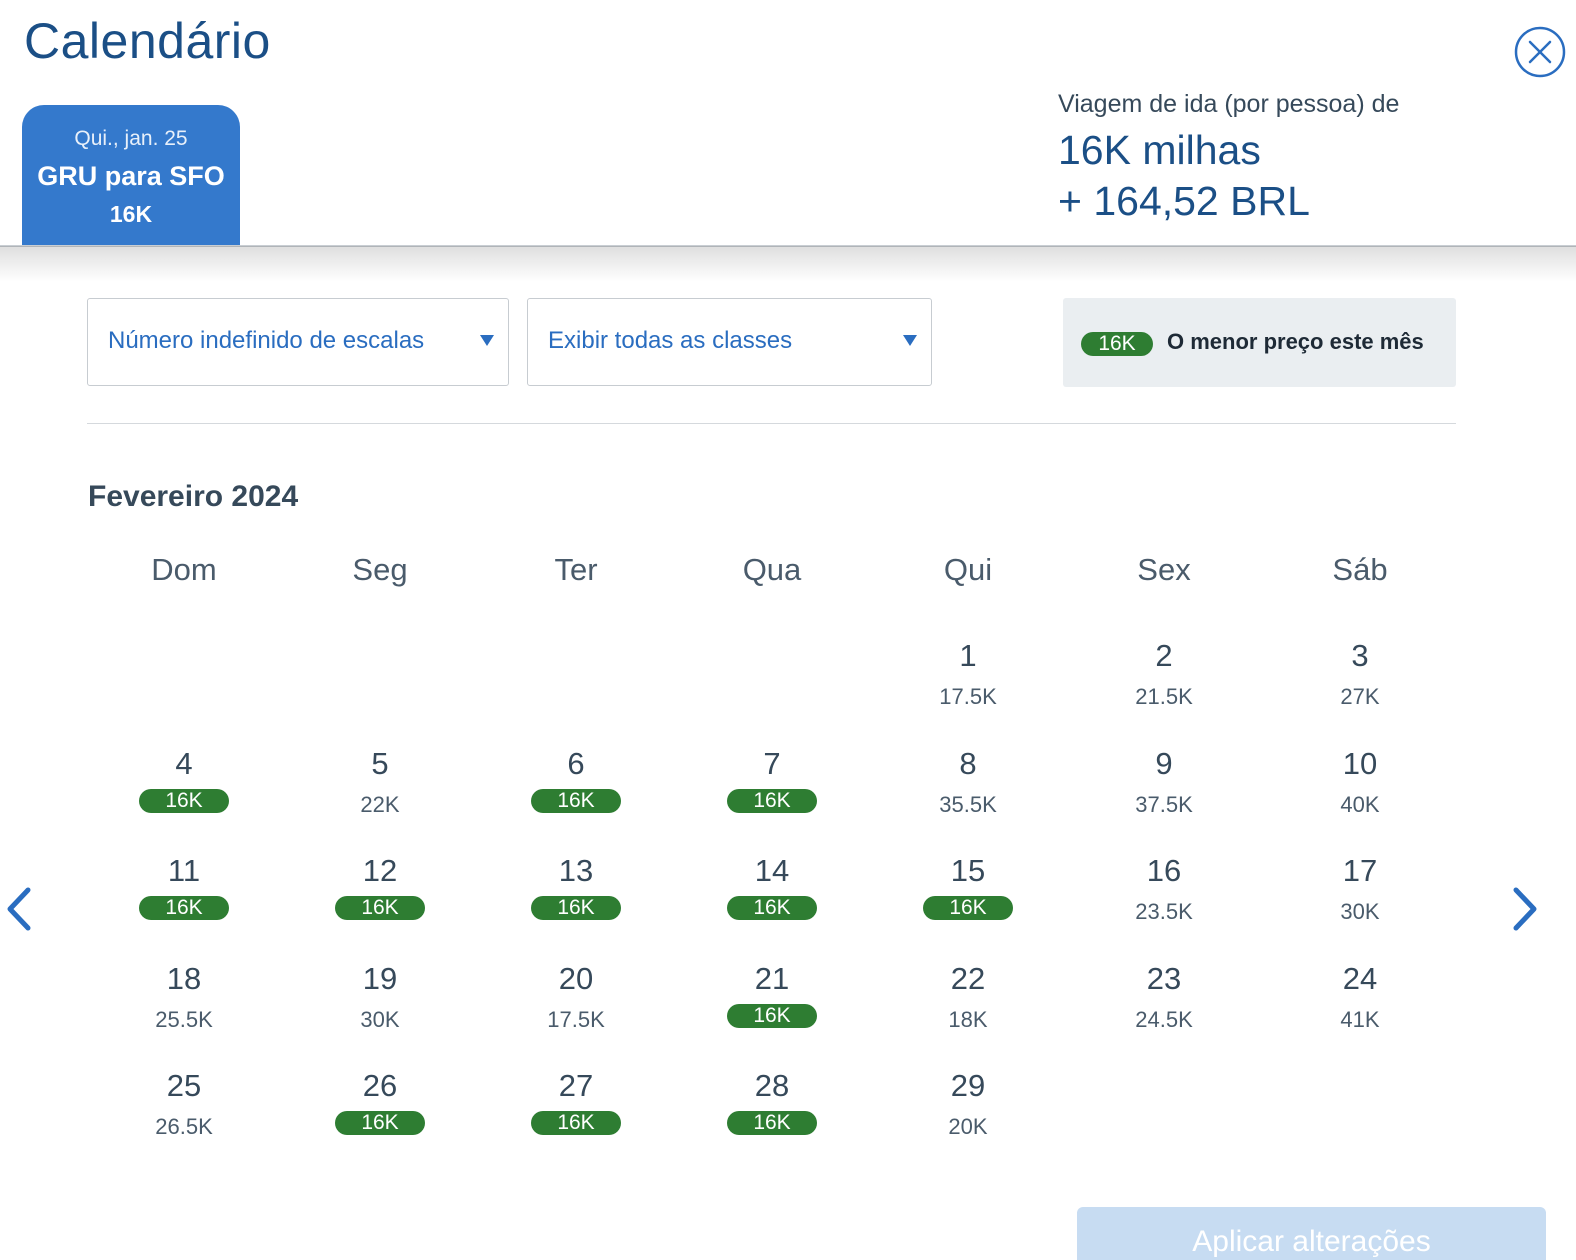 This screenshot has height=1260, width=1576. What do you see at coordinates (131, 175) in the screenshot?
I see `trip-tab-gru-sfo: Qui., jan. 25 GRU para SFO 16K` at bounding box center [131, 175].